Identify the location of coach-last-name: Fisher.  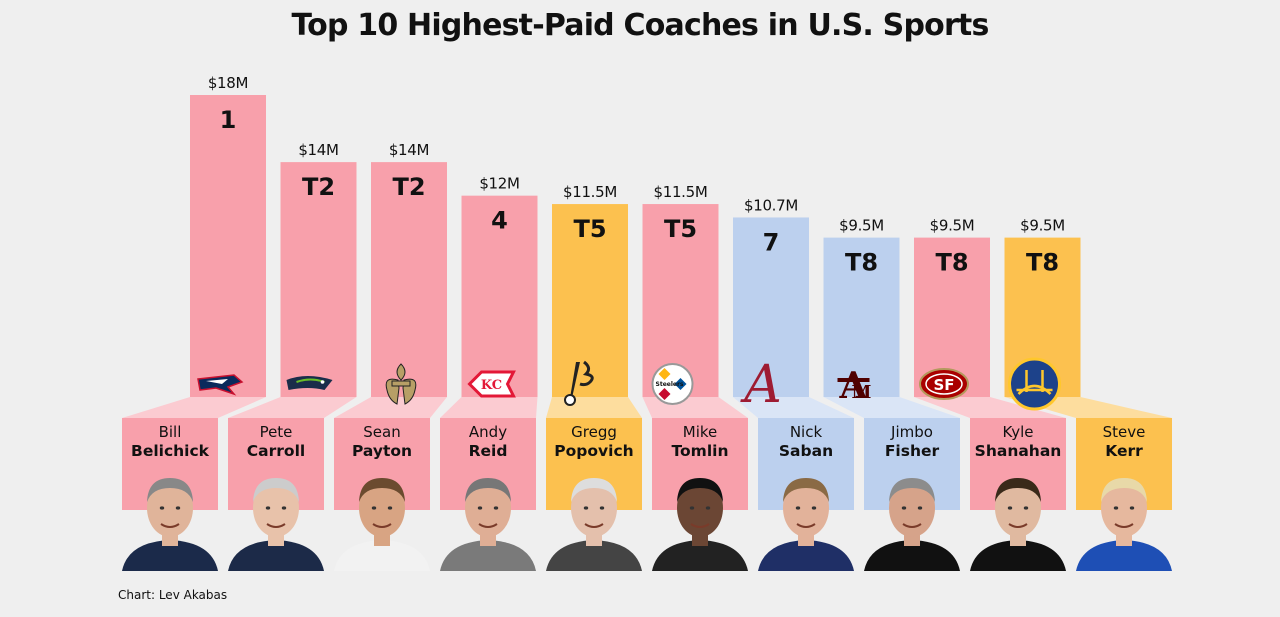
(912, 451).